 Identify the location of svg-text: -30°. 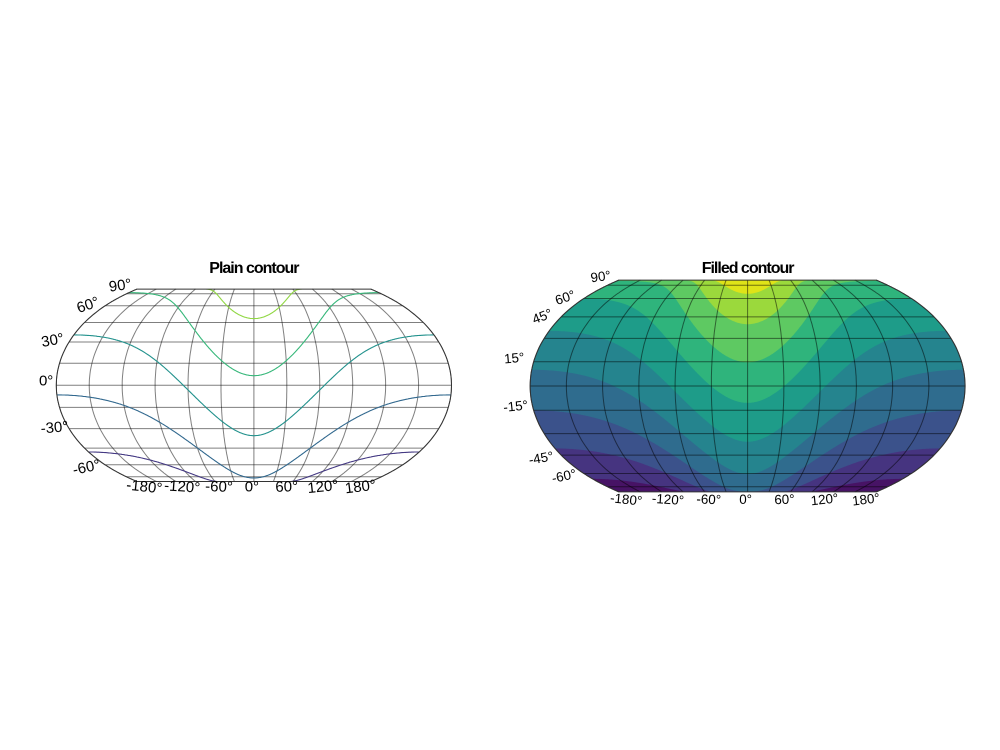
(54, 427).